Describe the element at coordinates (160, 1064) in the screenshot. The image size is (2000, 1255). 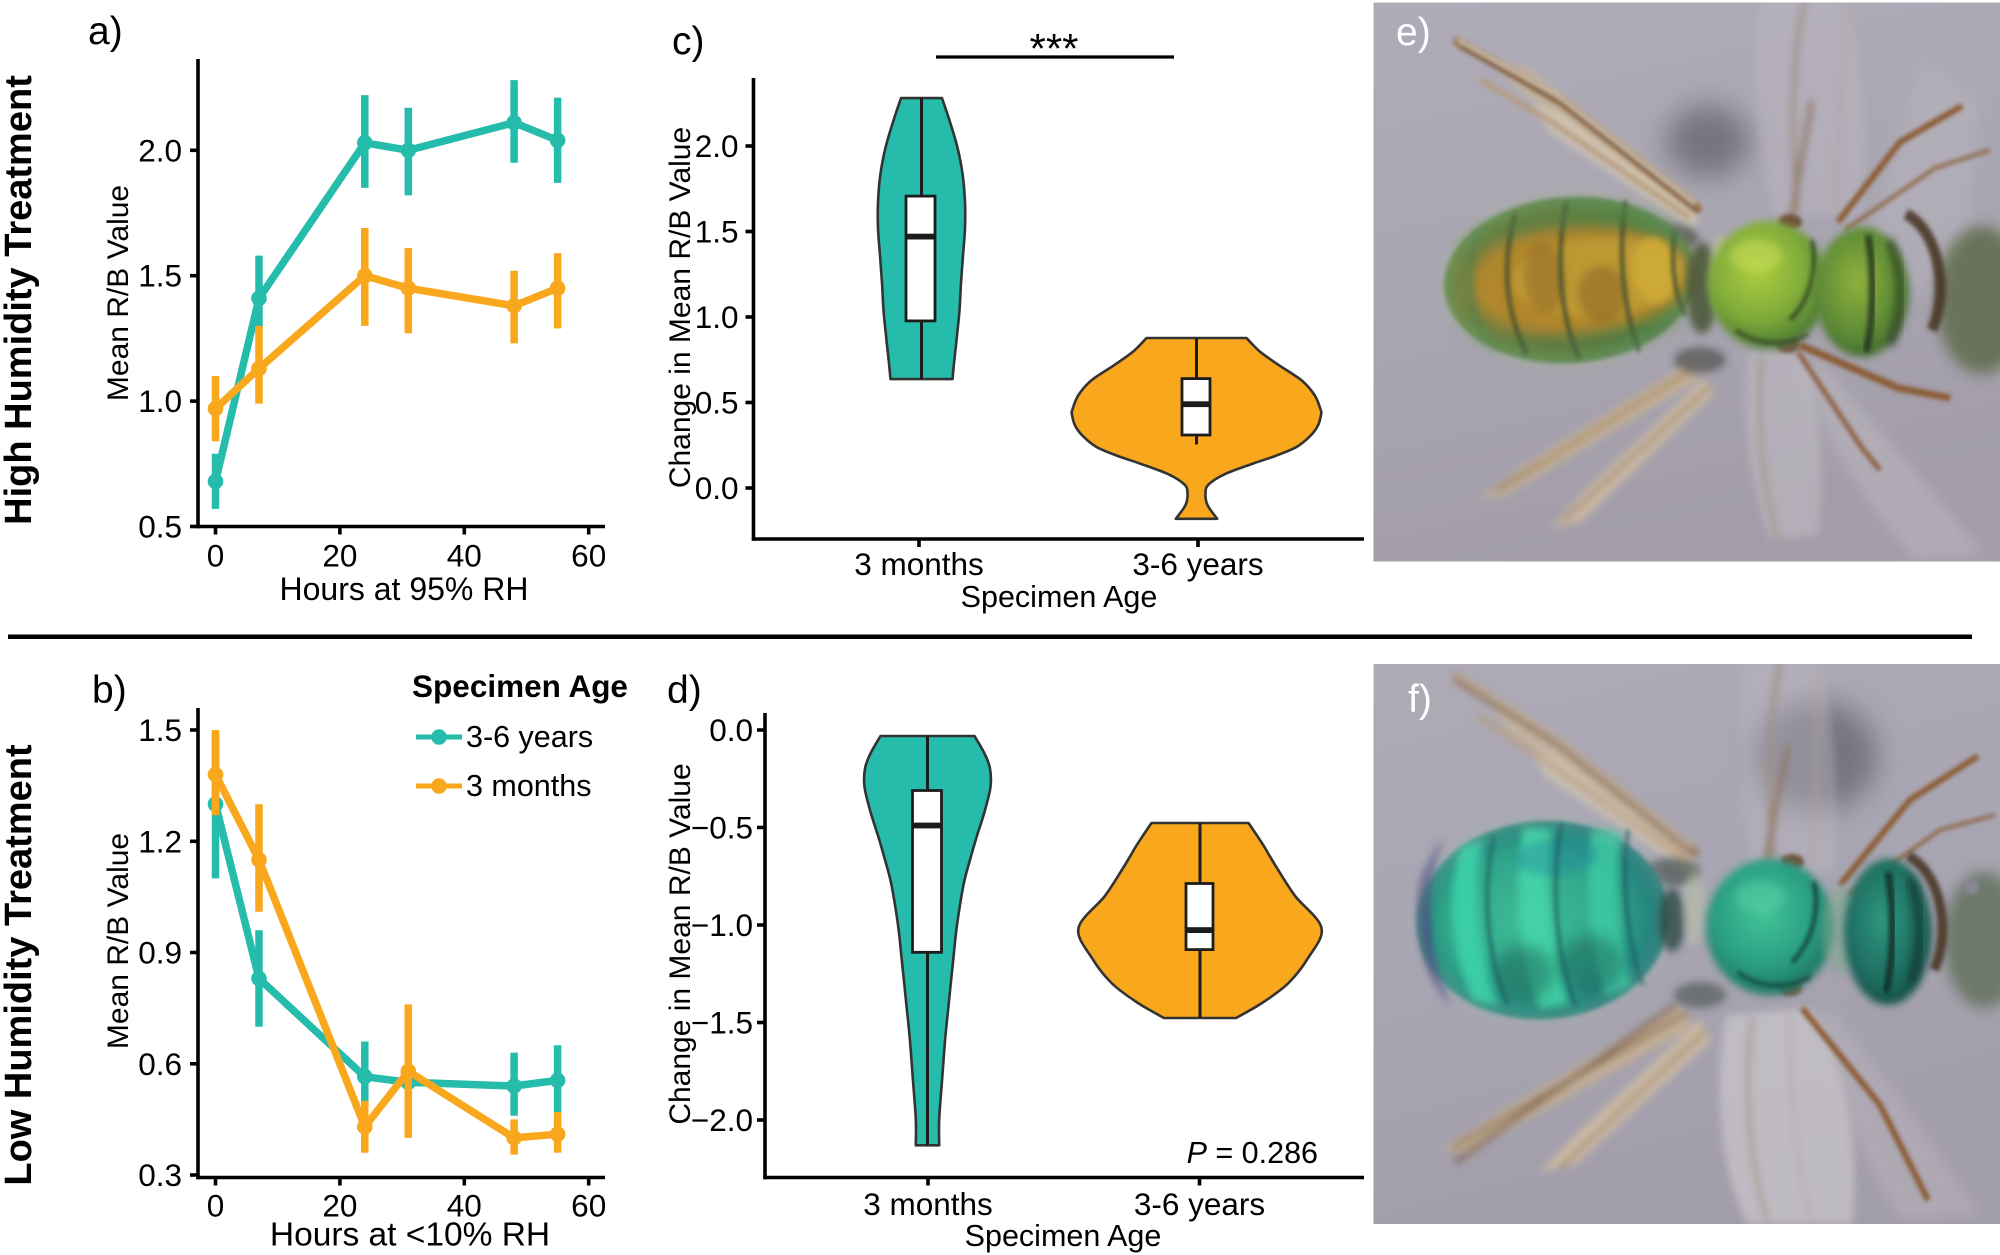
I see `svg-text: 0.6` at that location.